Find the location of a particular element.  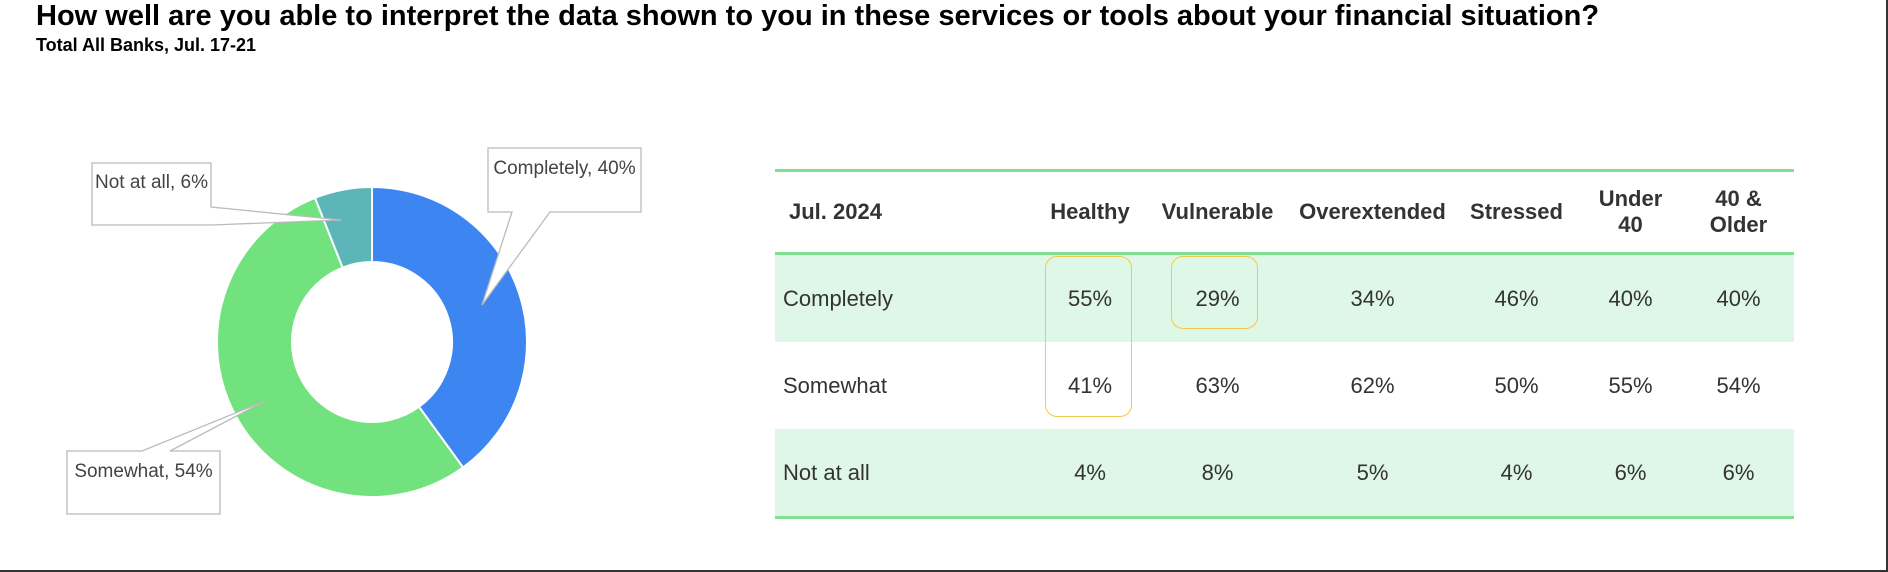

data-label: Not at all, 6% is located at coordinates (151, 182).